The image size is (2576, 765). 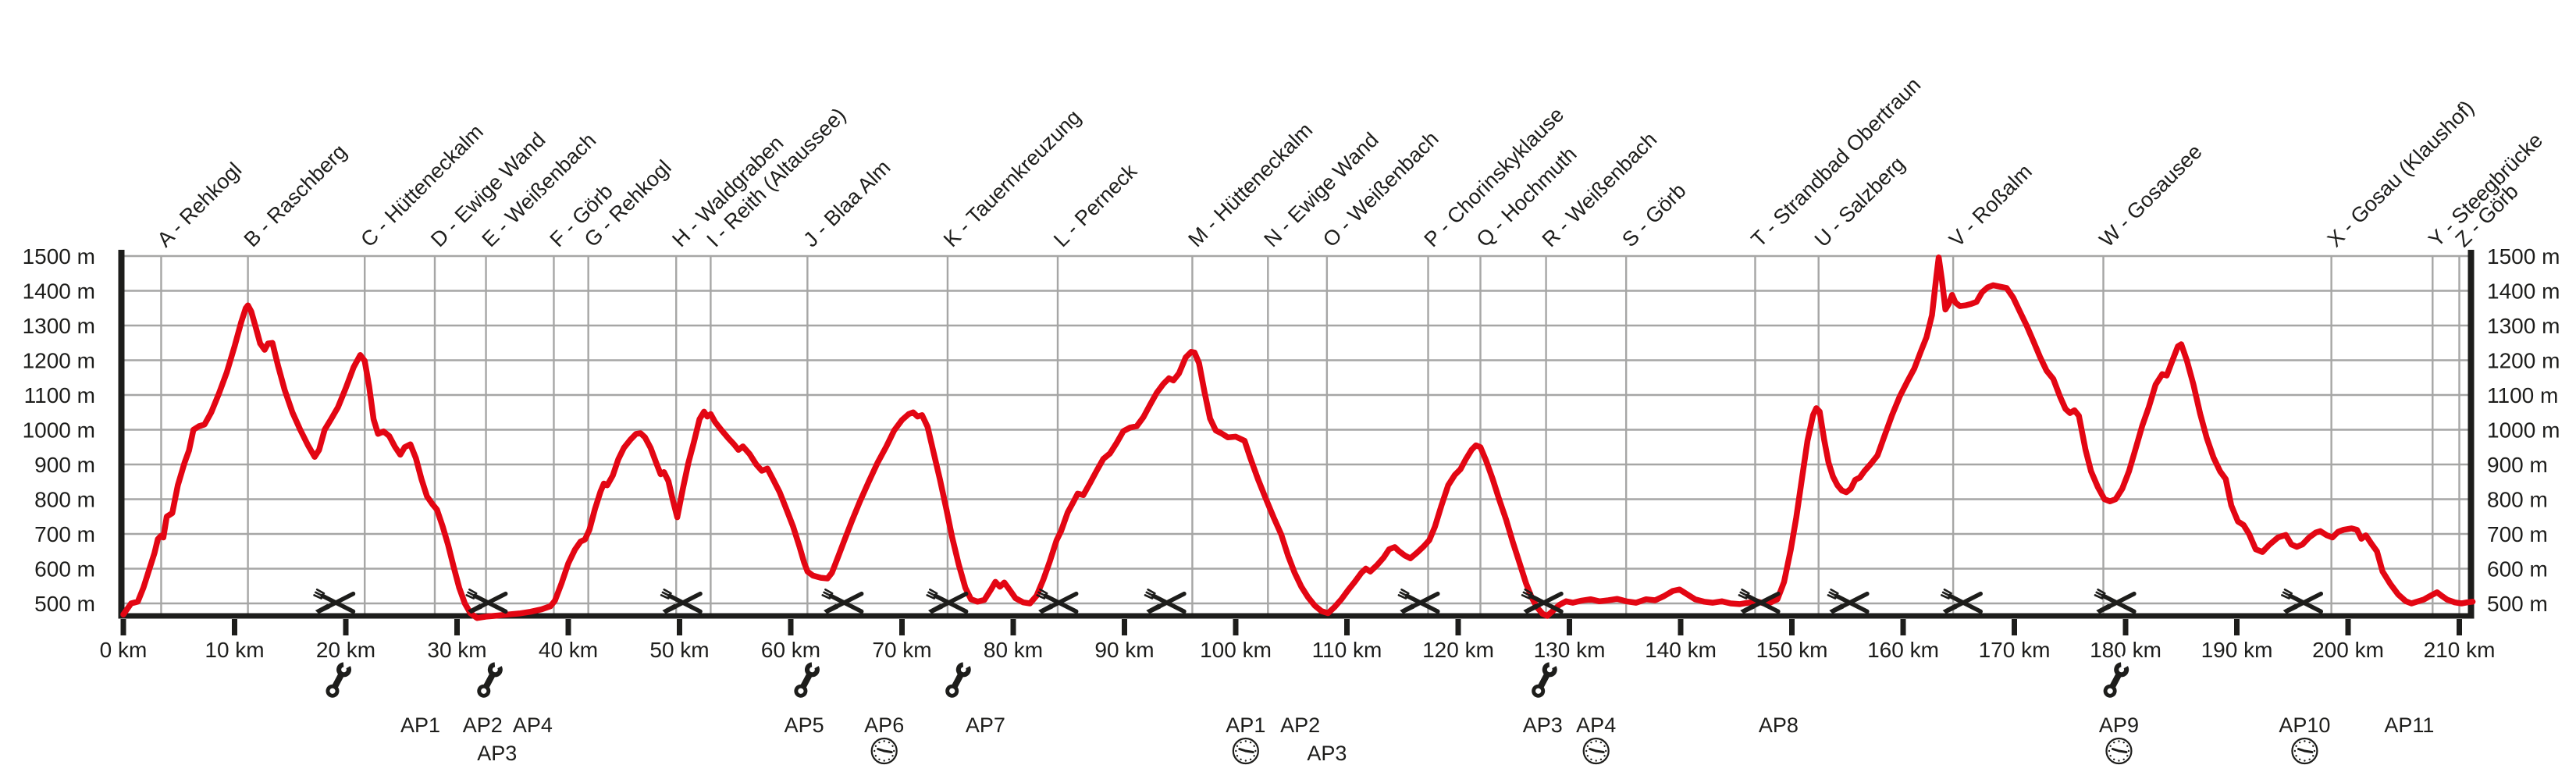 I want to click on y-axis-label-left: 1000 m, so click(x=59, y=430).